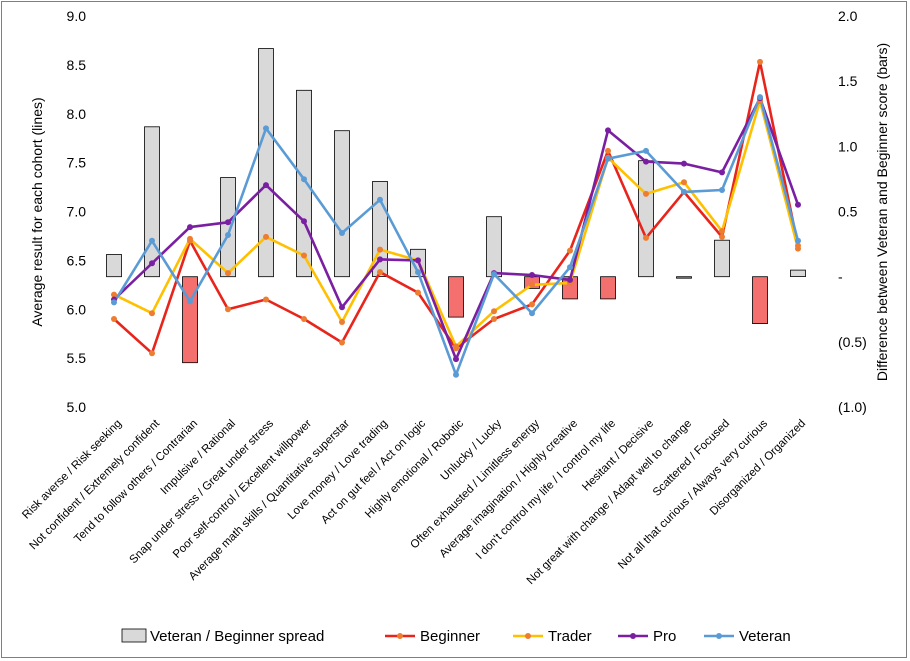 The height and width of the screenshot is (661, 910). Describe the element at coordinates (608, 288) in the screenshot. I see `bar-i-don-t-control-my-life-i-control-my-life` at that location.